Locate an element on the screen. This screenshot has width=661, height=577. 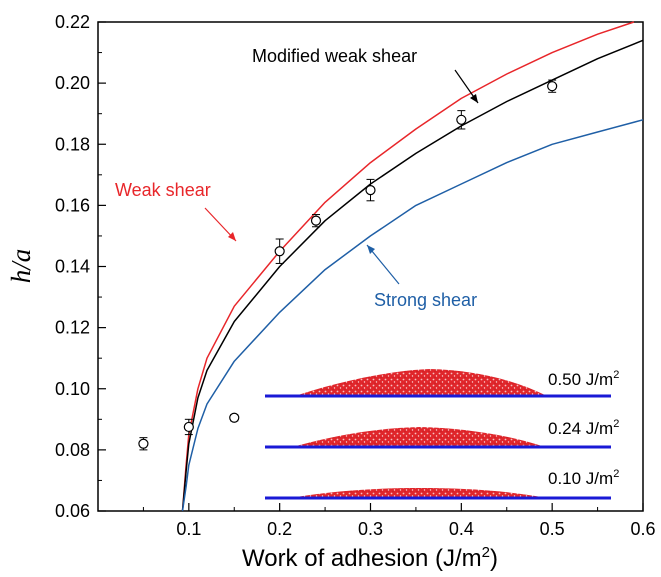
arrowhead-strong-shear is located at coordinates (371, 249).